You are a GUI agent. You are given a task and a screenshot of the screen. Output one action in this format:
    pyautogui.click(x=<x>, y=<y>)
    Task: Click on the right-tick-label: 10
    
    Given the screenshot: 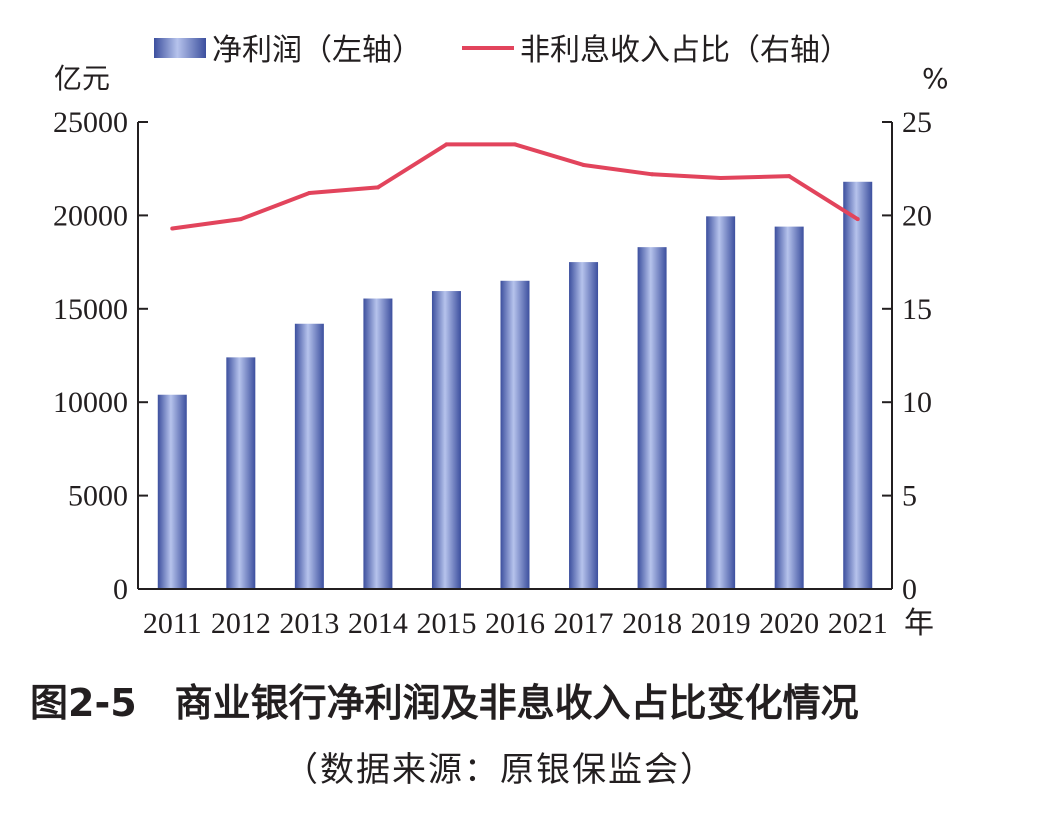 What is the action you would take?
    pyautogui.click(x=917, y=402)
    